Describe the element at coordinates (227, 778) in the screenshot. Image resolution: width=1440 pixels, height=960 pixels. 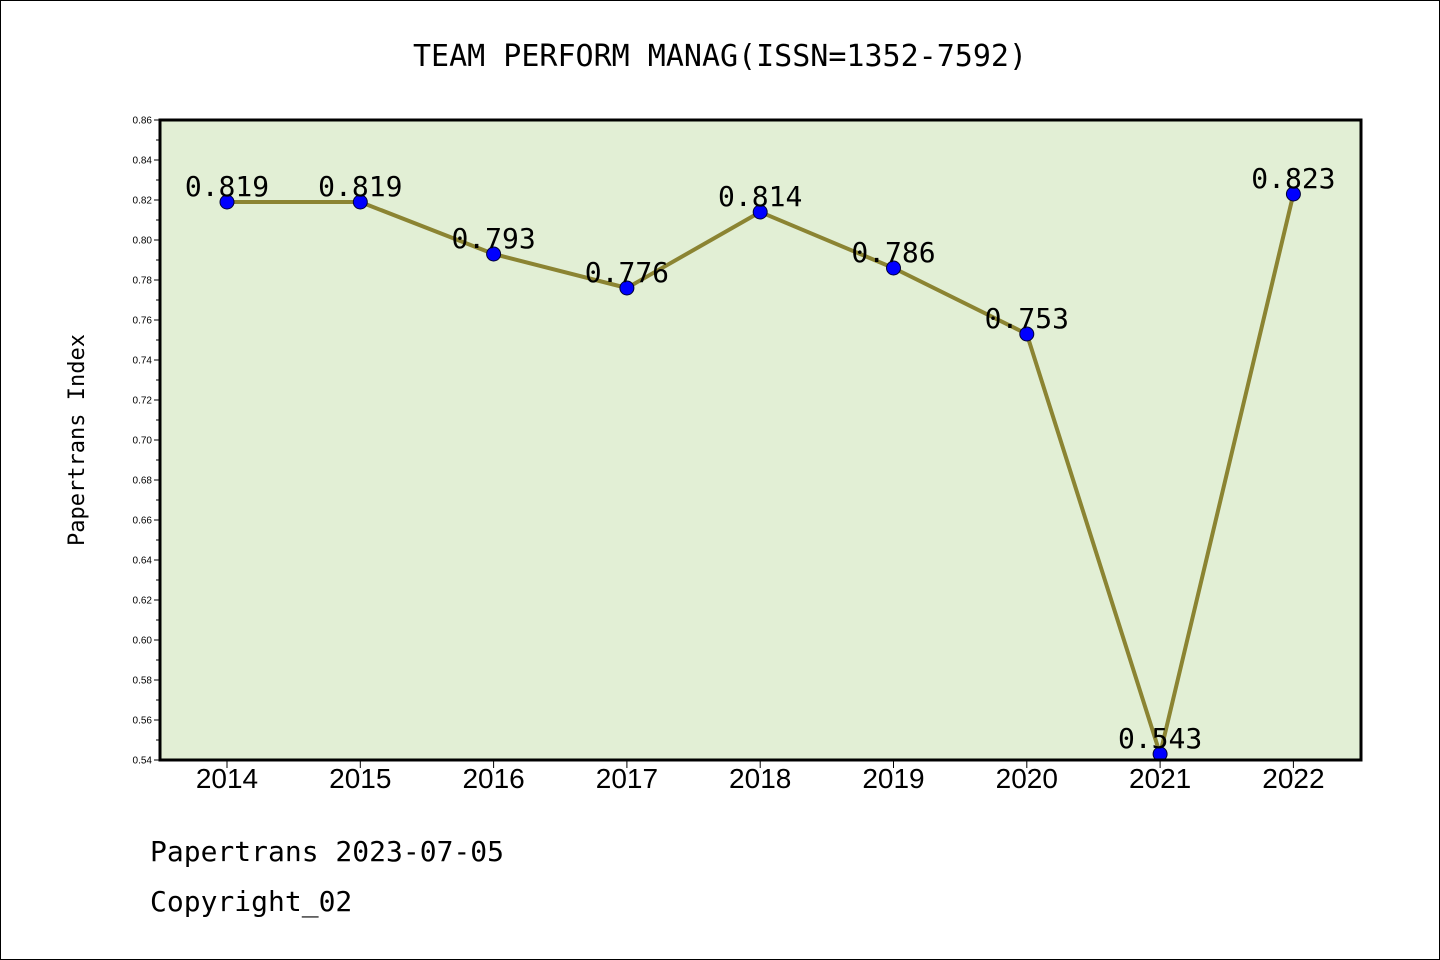
I see `x-tick-label: 2014` at that location.